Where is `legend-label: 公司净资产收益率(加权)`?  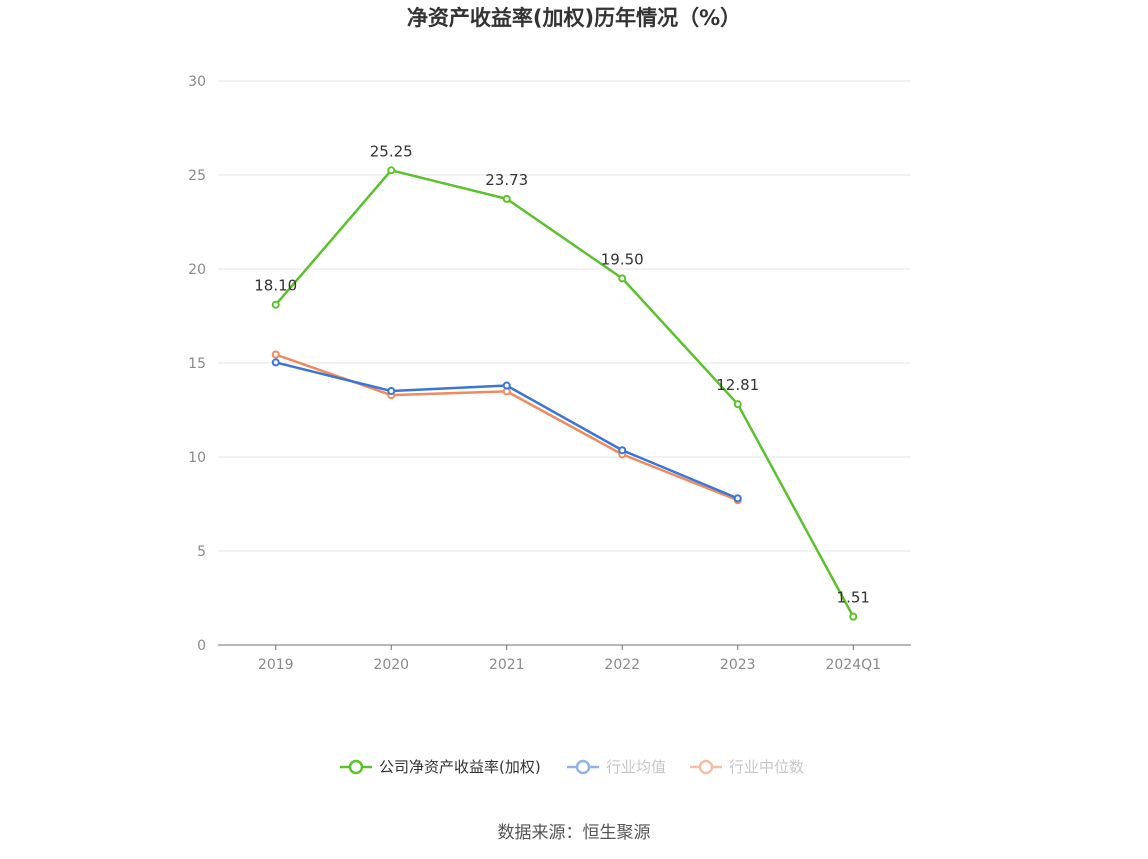
legend-label: 公司净资产收益率(加权) is located at coordinates (460, 767).